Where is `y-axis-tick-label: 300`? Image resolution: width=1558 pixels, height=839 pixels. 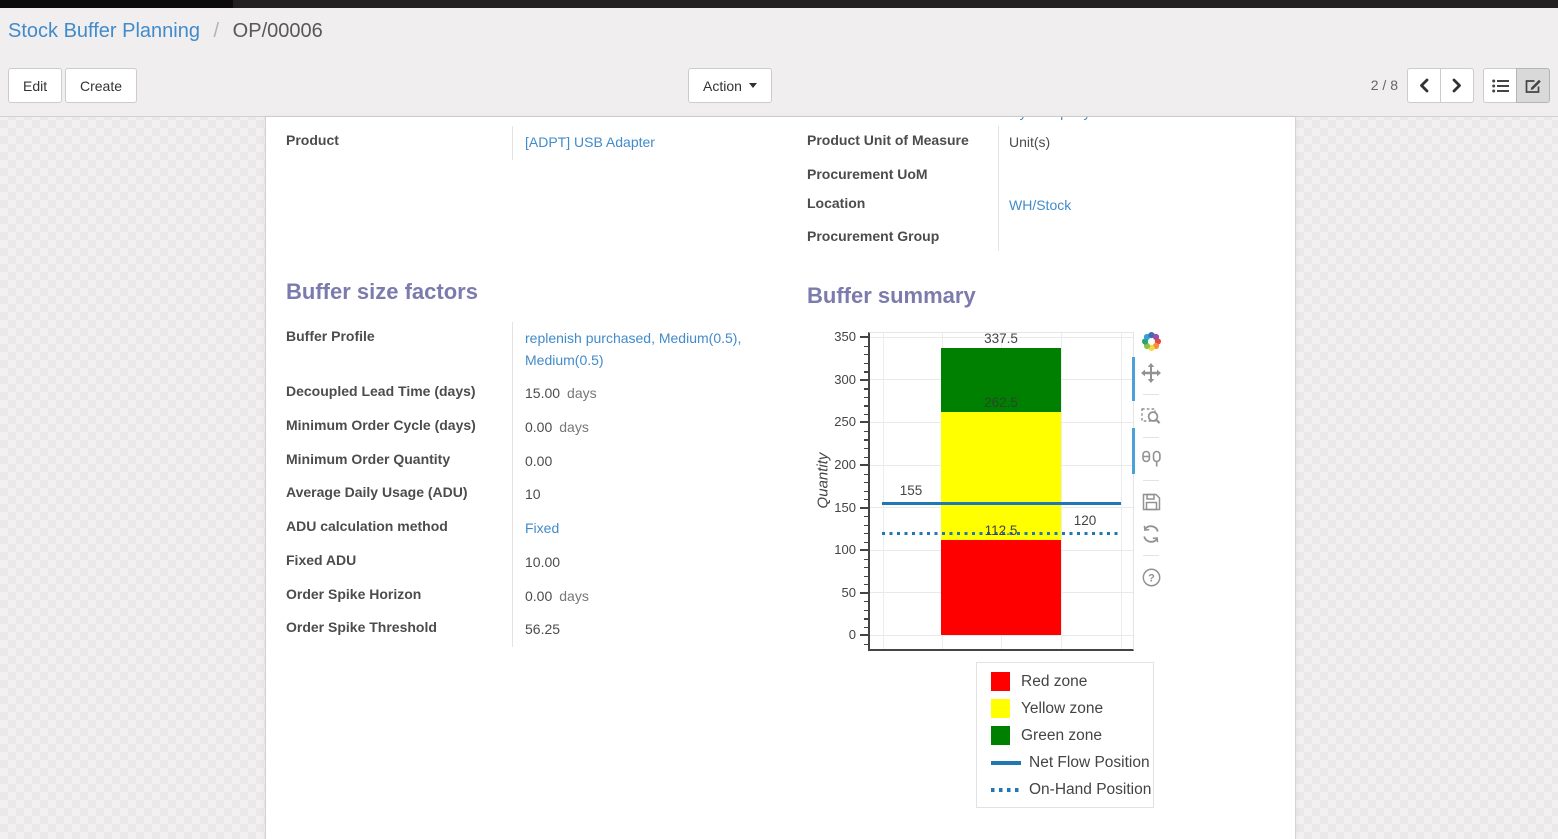 y-axis-tick-label: 300 is located at coordinates (845, 379).